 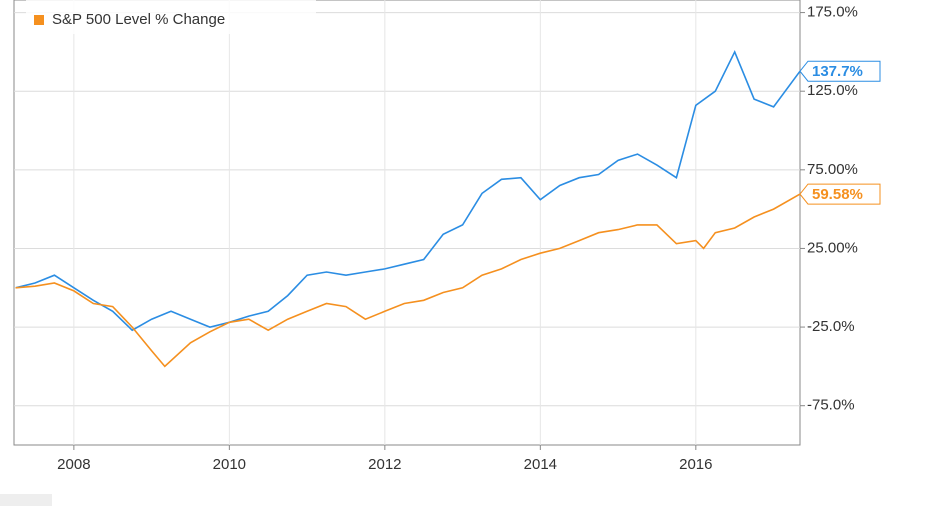 I want to click on legend-box, so click(x=171, y=17).